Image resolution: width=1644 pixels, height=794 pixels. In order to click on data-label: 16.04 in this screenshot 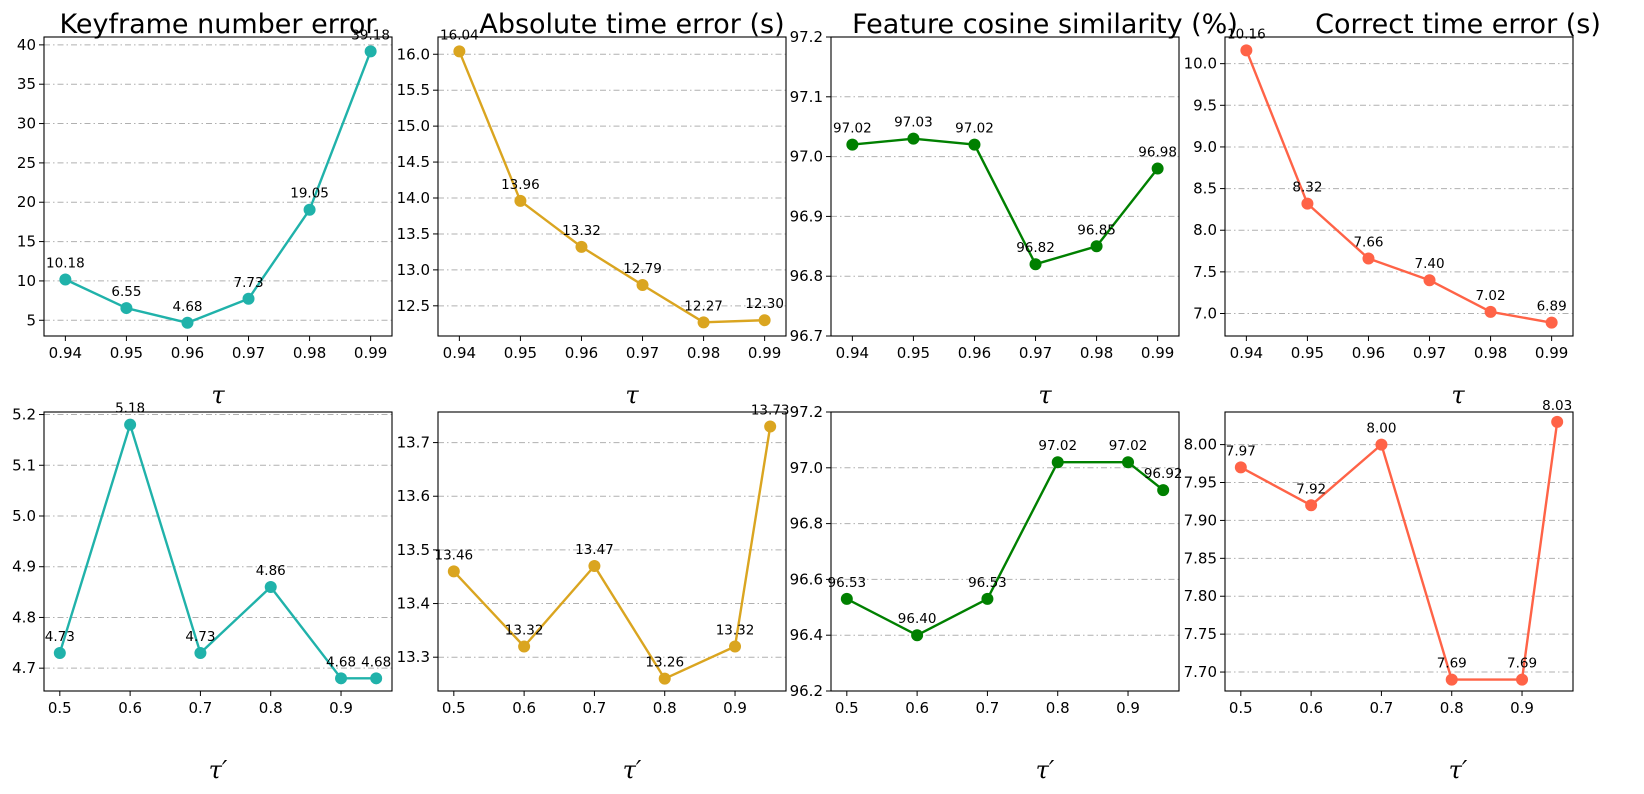, I will do `click(459, 35)`.